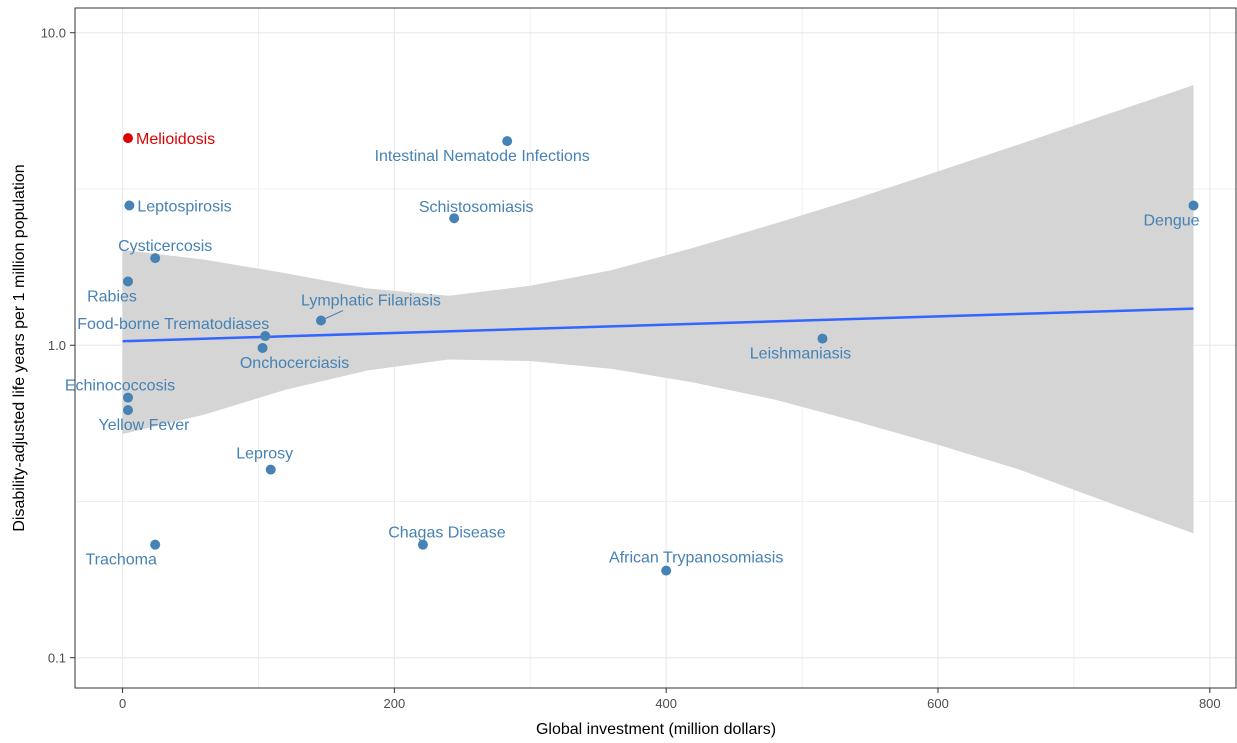 This screenshot has width=1237, height=743. I want to click on y-tick-label: 1.0, so click(57, 345).